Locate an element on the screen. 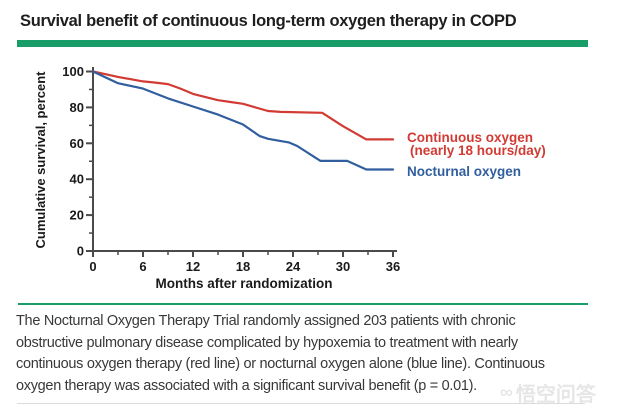 This screenshot has height=415, width=640. y-tick-label: 20 is located at coordinates (77, 215).